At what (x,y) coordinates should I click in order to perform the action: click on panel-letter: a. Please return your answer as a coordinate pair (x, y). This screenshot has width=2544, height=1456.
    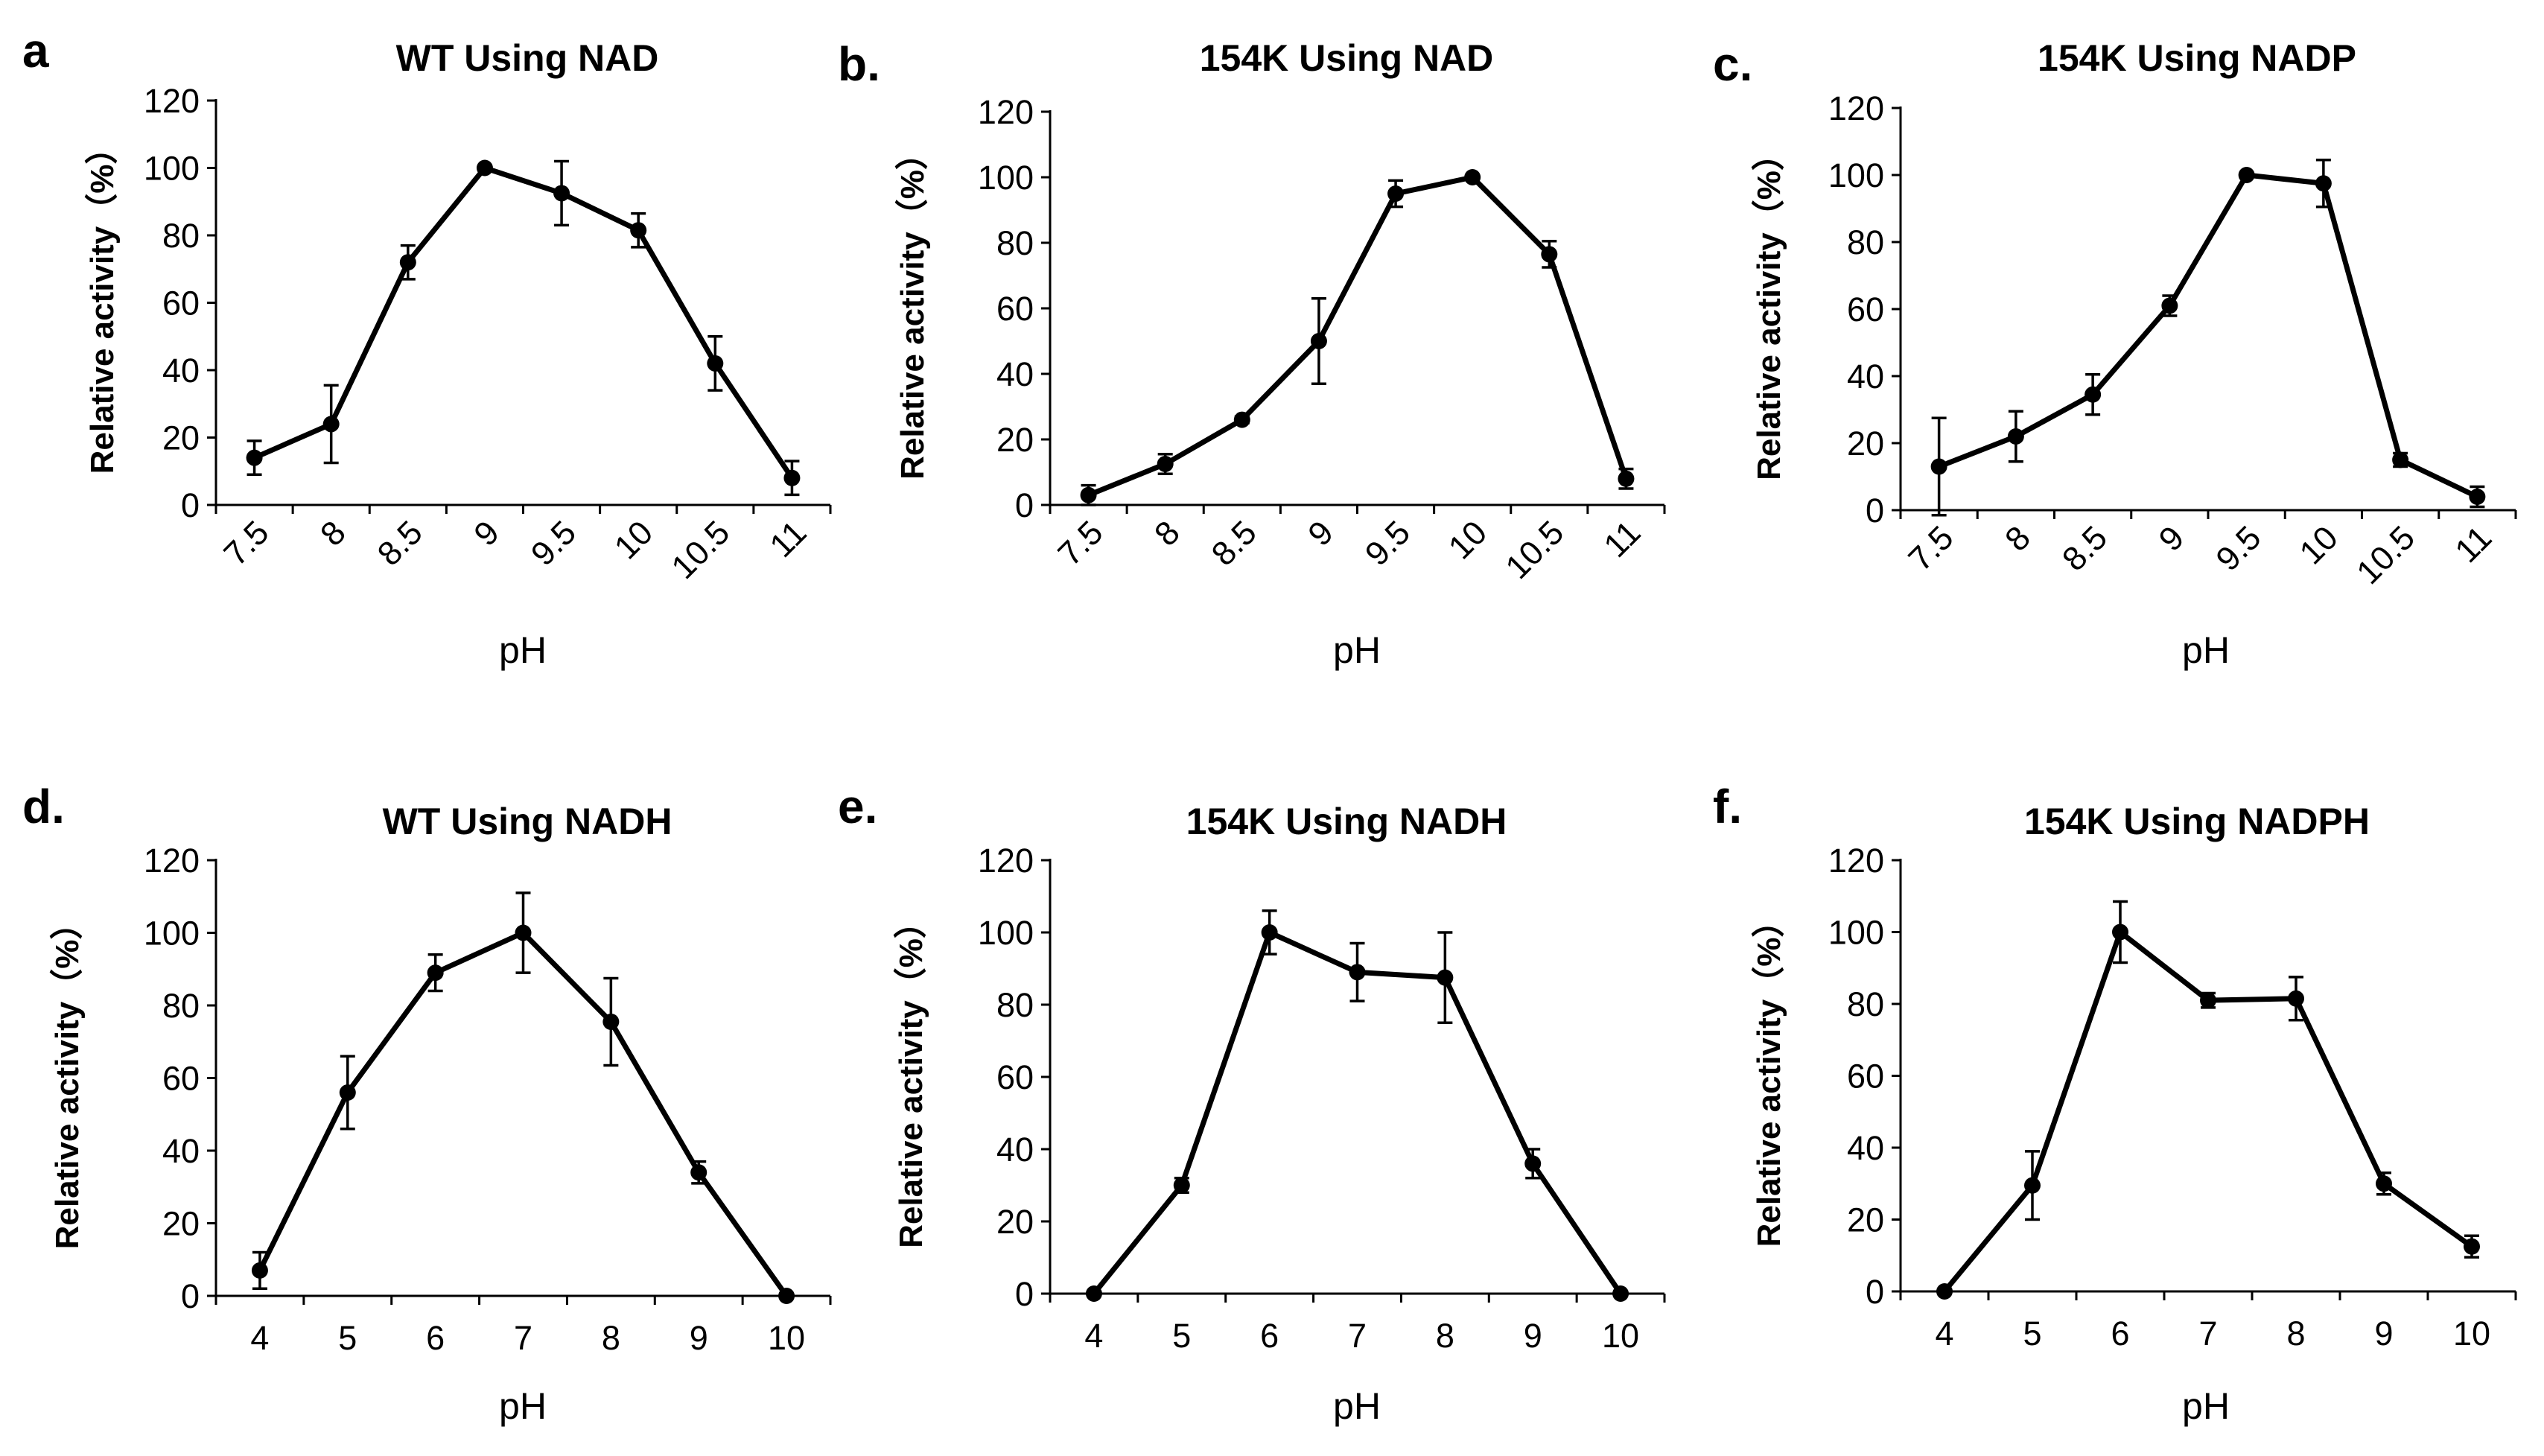
    Looking at the image, I should click on (36, 50).